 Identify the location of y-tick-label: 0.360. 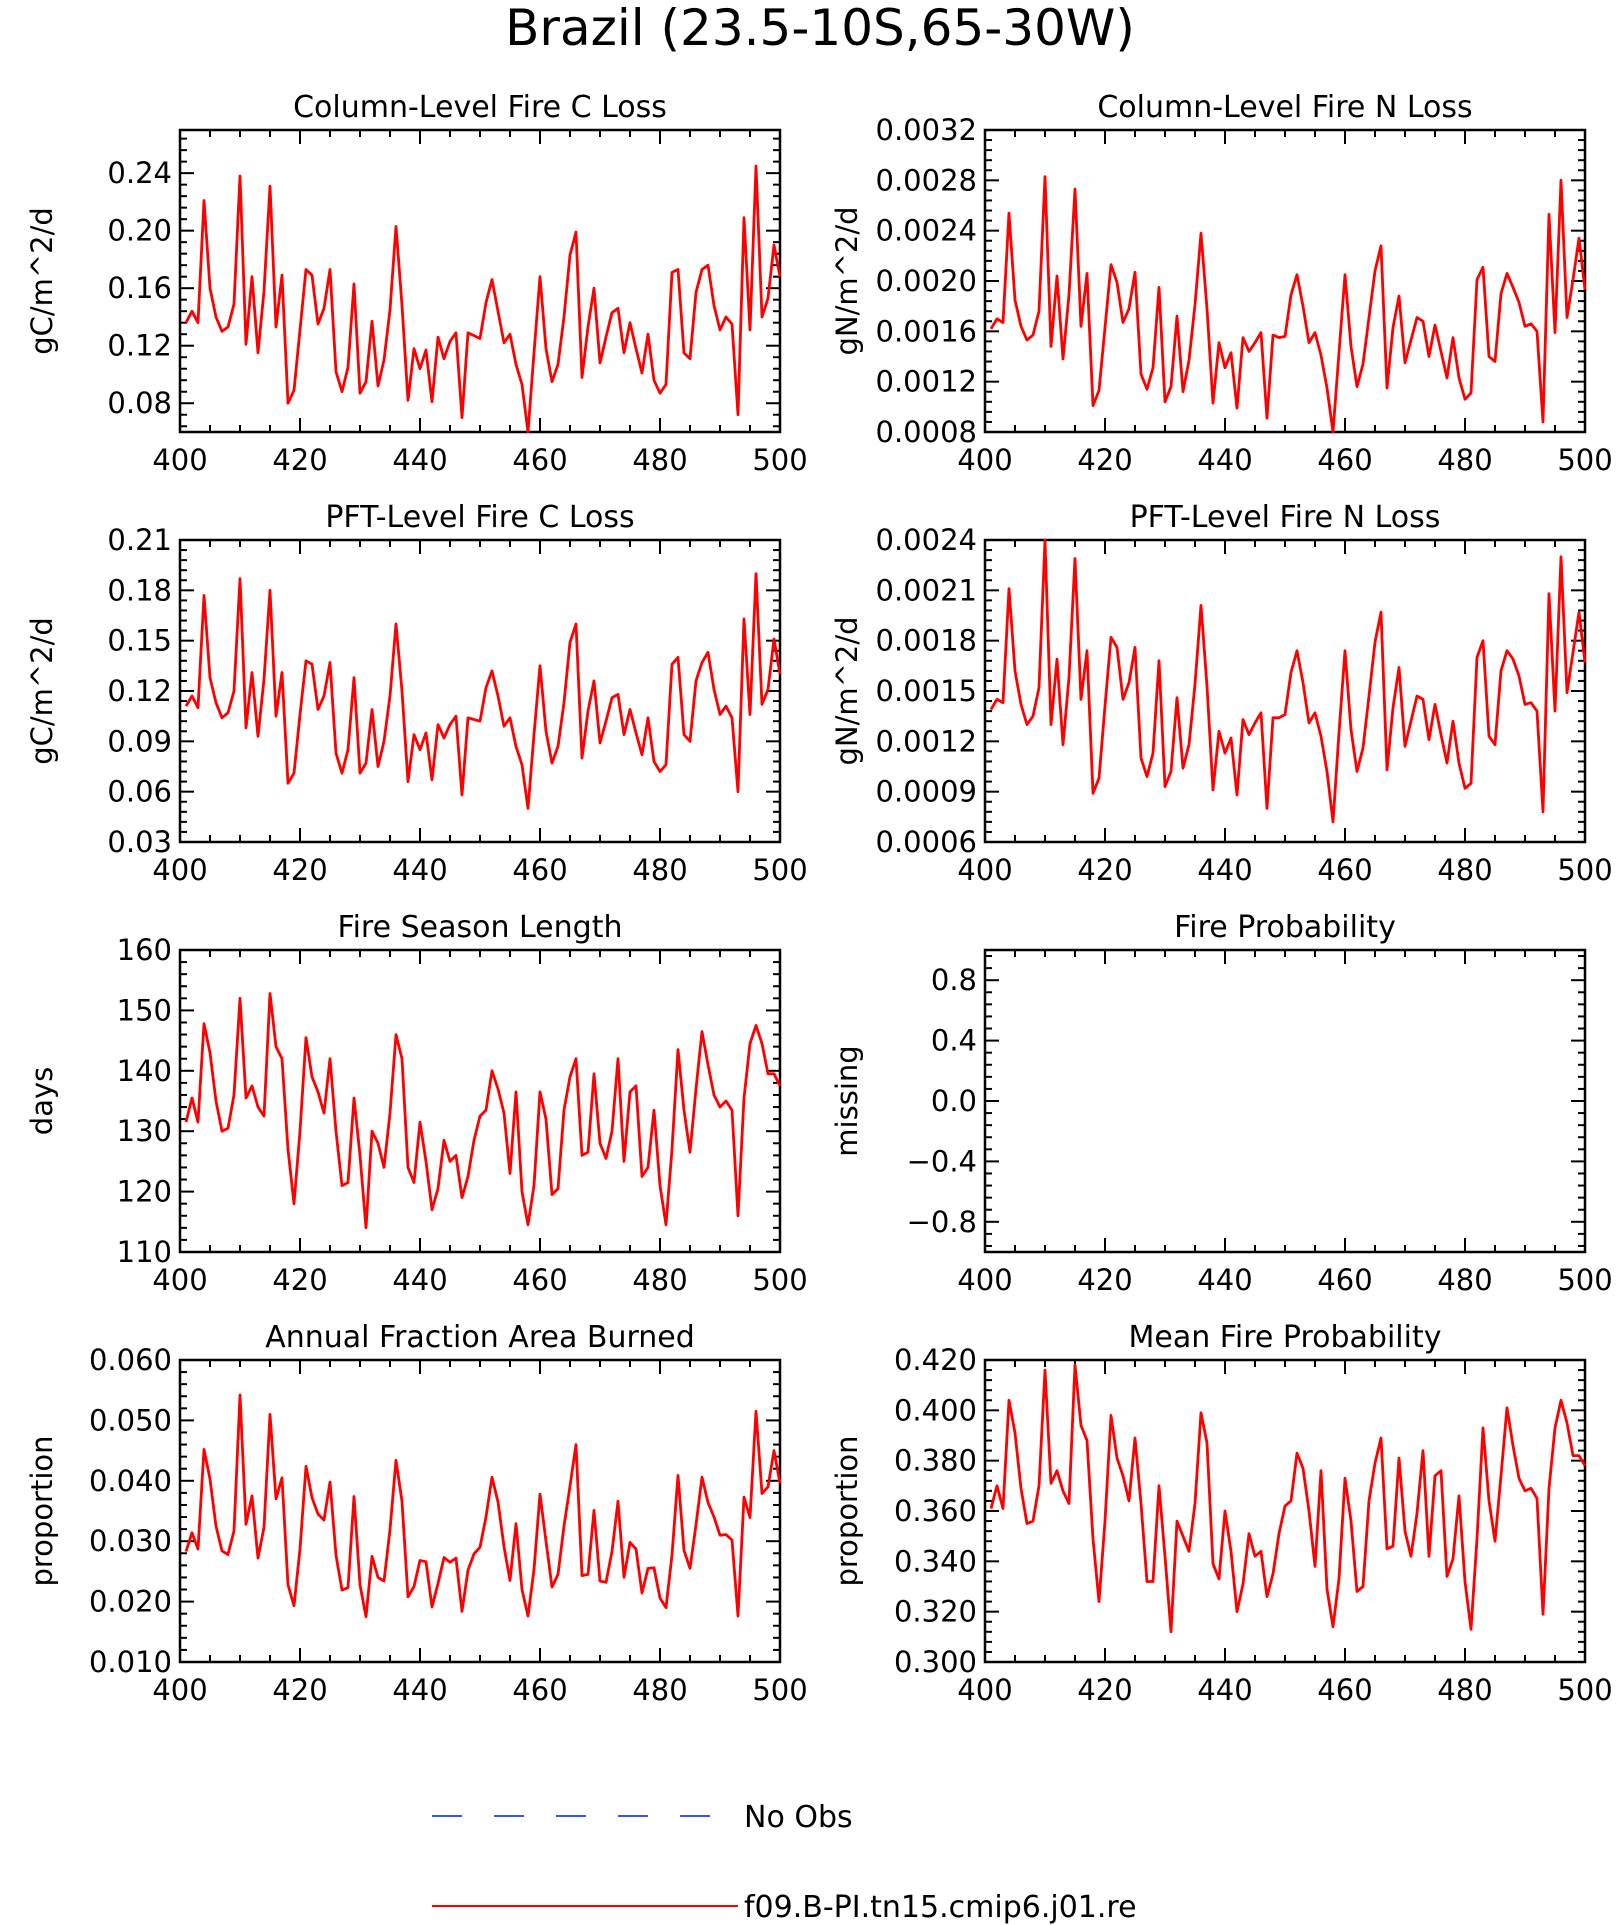
(935, 1511).